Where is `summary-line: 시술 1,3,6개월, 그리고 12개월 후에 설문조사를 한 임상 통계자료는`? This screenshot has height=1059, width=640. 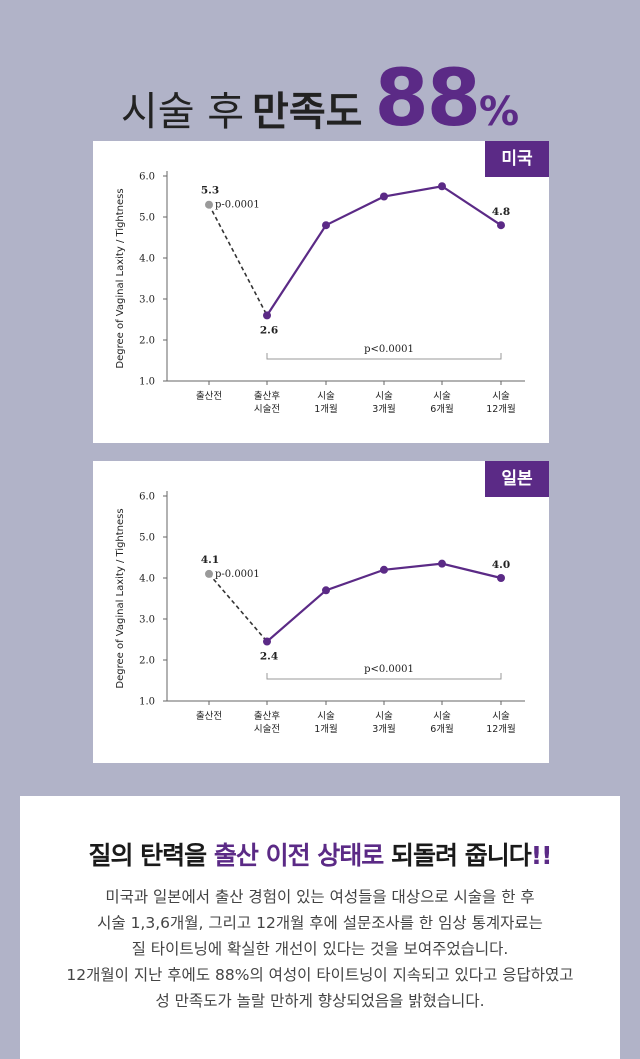
summary-line: 시술 1,3,6개월, 그리고 12개월 후에 설문조사를 한 임상 통계자료는 is located at coordinates (320, 923).